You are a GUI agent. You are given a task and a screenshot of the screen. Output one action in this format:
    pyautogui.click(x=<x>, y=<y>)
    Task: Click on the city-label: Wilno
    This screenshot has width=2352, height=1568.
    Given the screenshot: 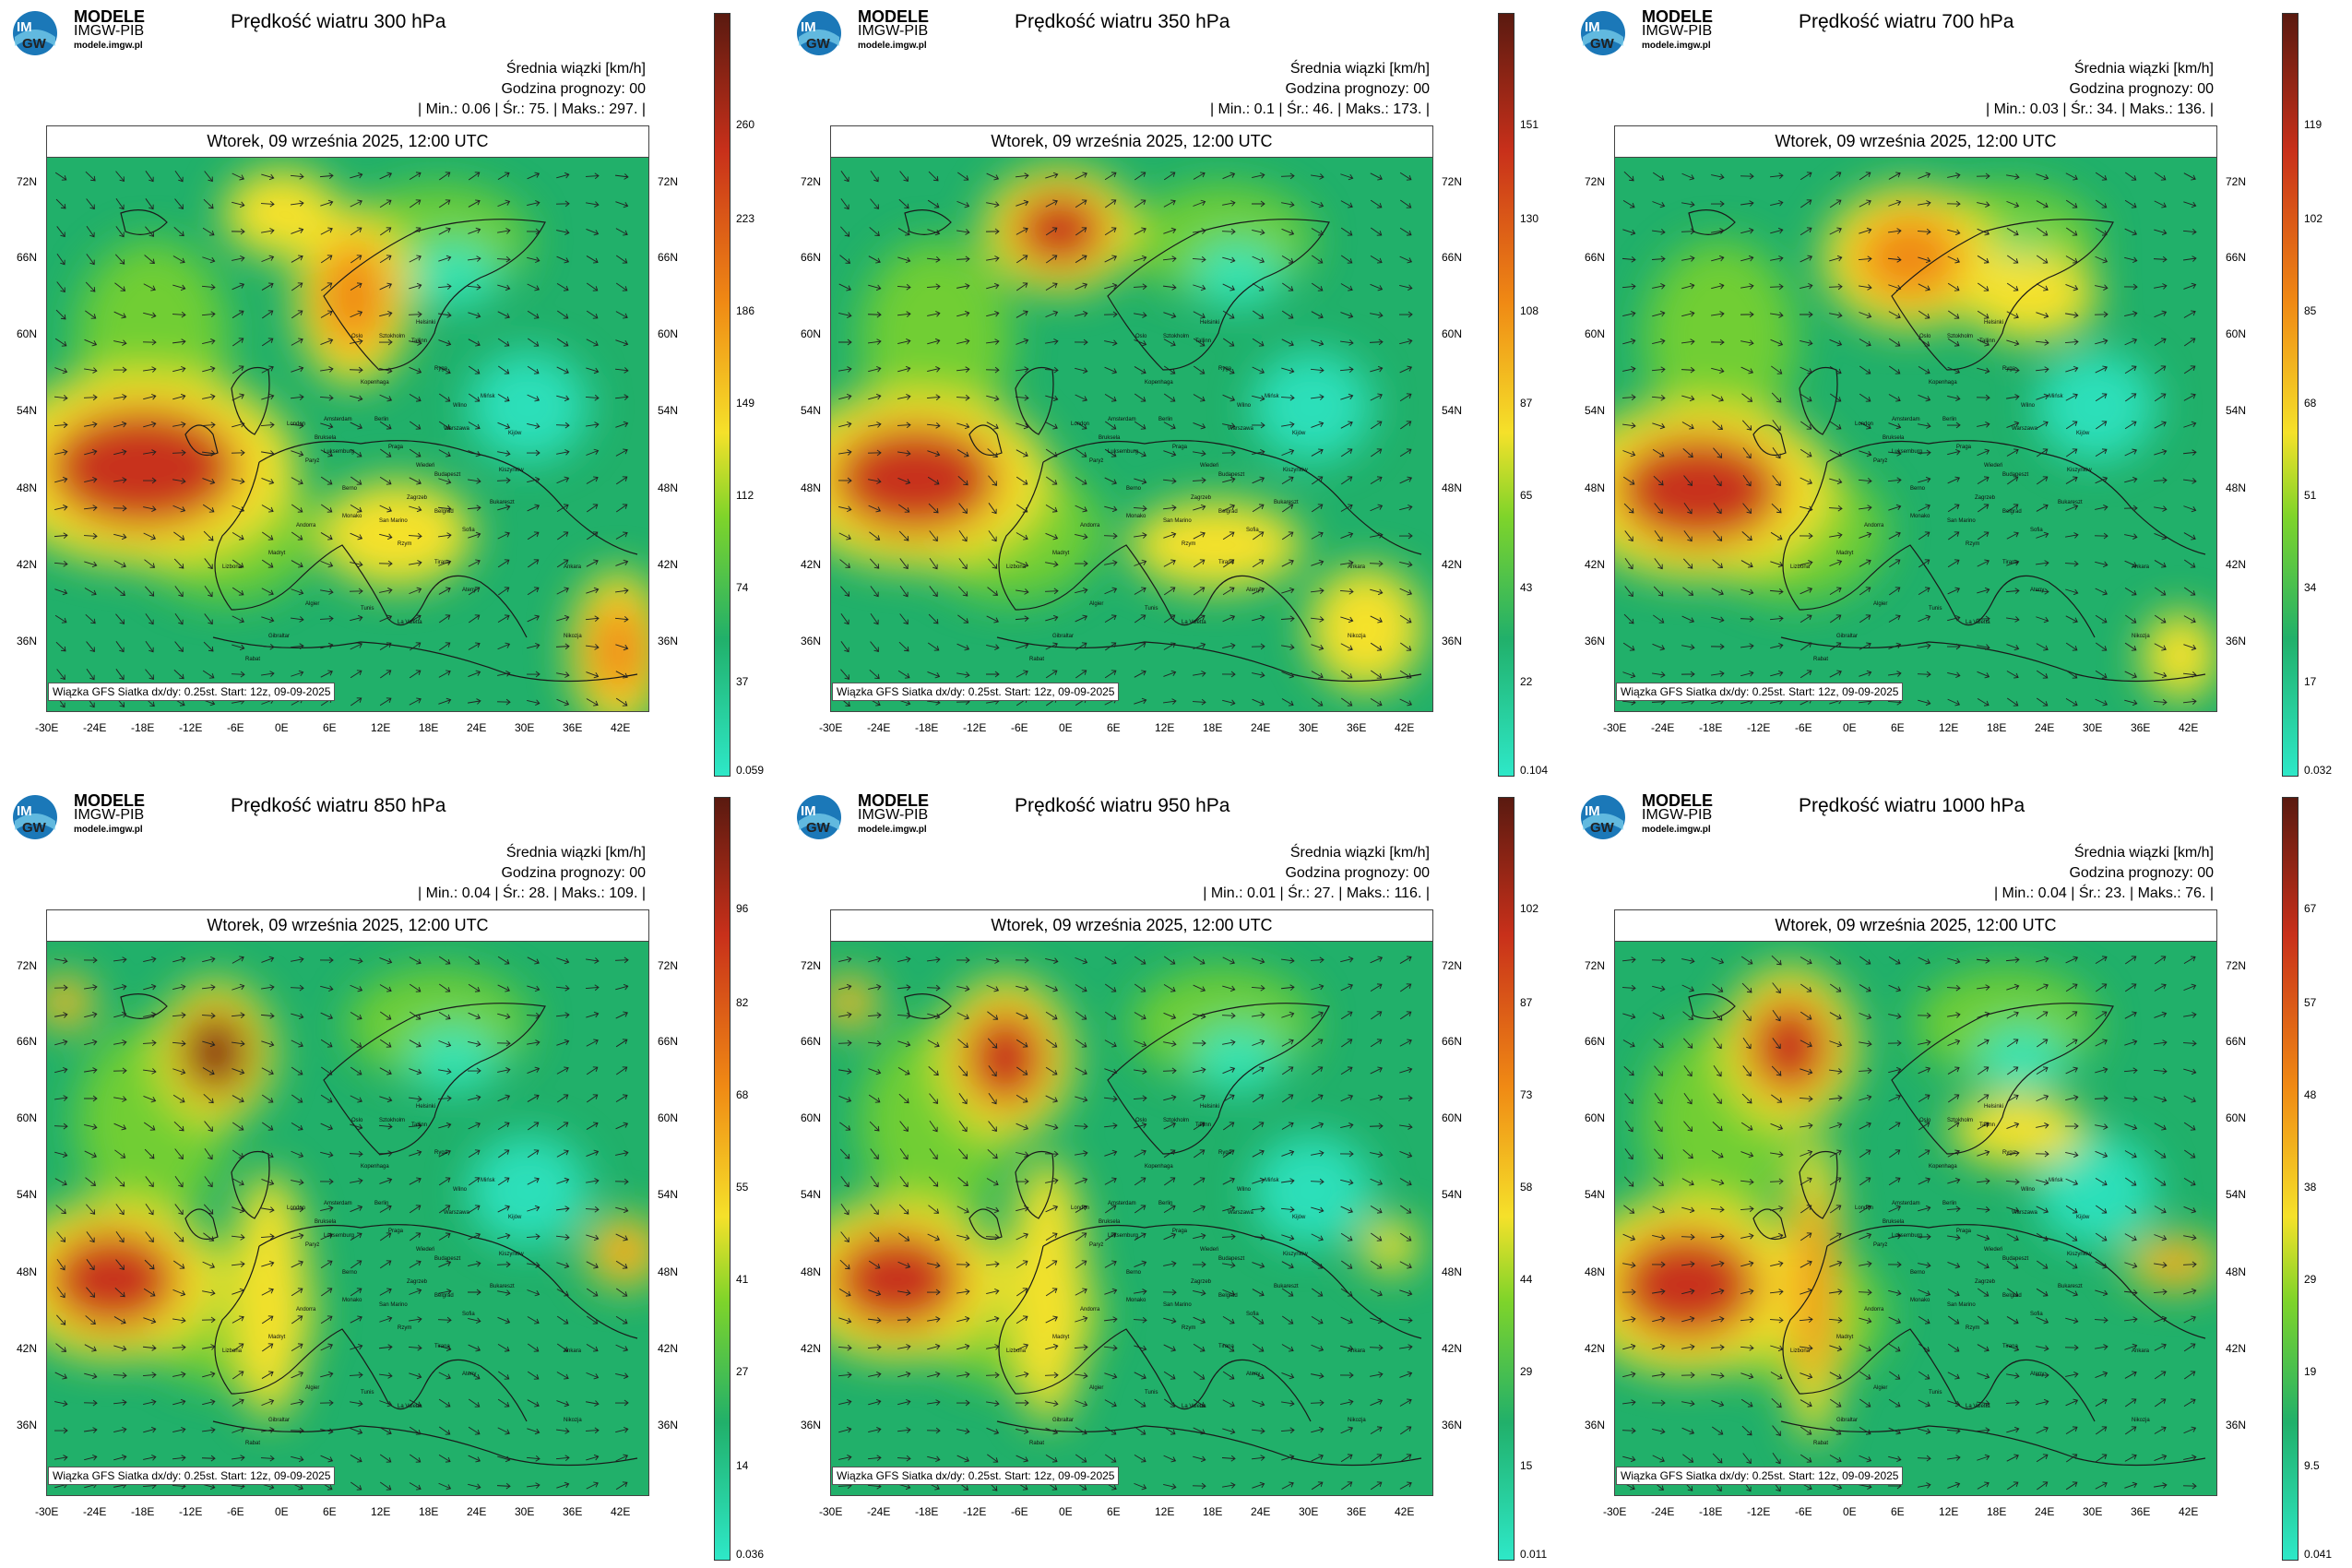 What is the action you would take?
    pyautogui.click(x=460, y=406)
    